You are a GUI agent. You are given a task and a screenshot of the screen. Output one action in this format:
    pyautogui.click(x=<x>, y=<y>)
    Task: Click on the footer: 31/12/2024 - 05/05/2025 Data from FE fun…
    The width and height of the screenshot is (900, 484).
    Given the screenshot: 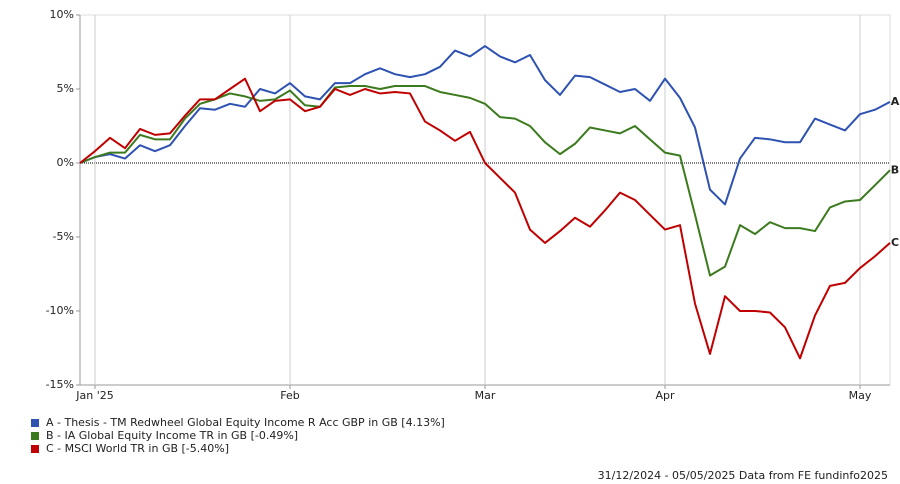 What is the action you would take?
    pyautogui.click(x=743, y=475)
    